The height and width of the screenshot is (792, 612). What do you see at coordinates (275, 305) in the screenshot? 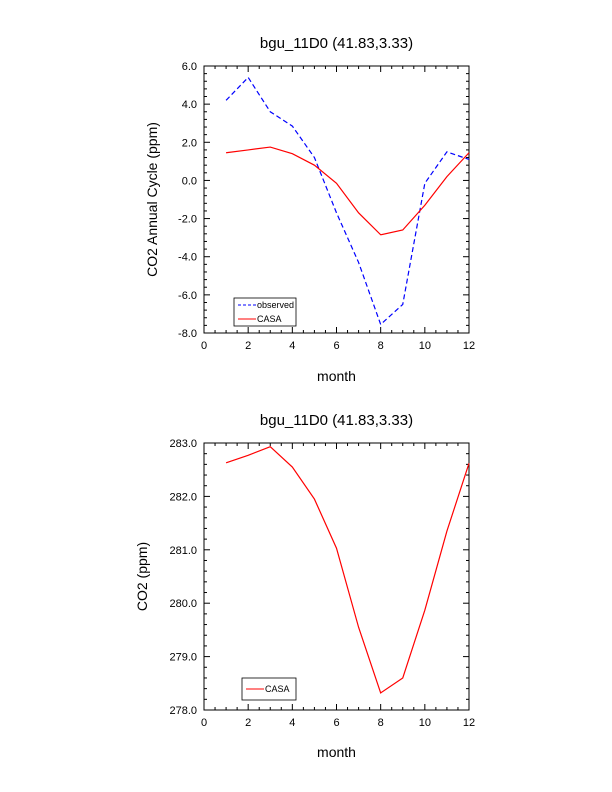
I see `chart1-legend-label: observed` at bounding box center [275, 305].